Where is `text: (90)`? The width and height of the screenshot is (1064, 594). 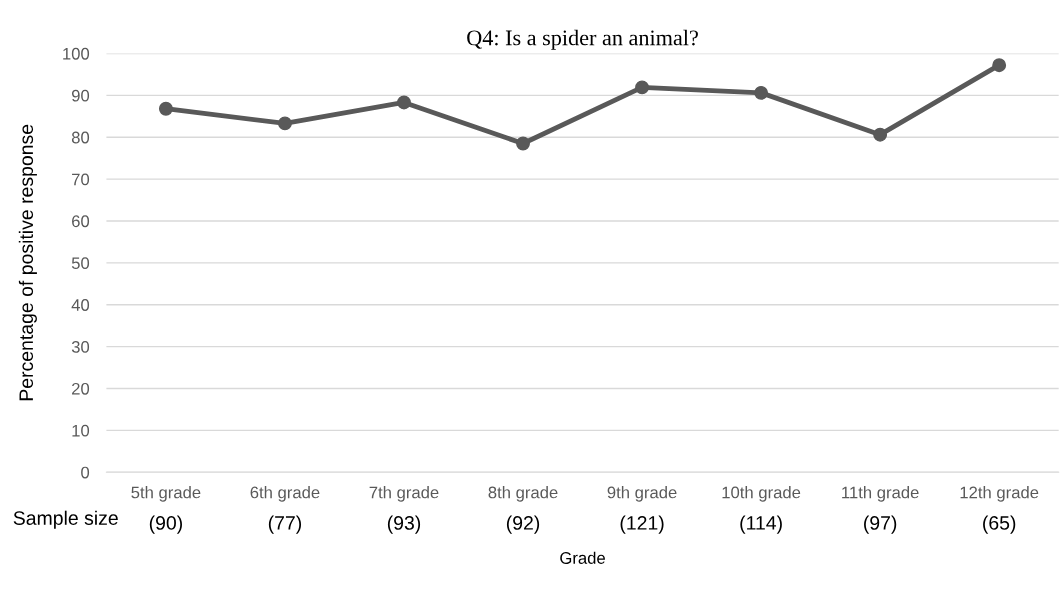 text: (90) is located at coordinates (165, 524).